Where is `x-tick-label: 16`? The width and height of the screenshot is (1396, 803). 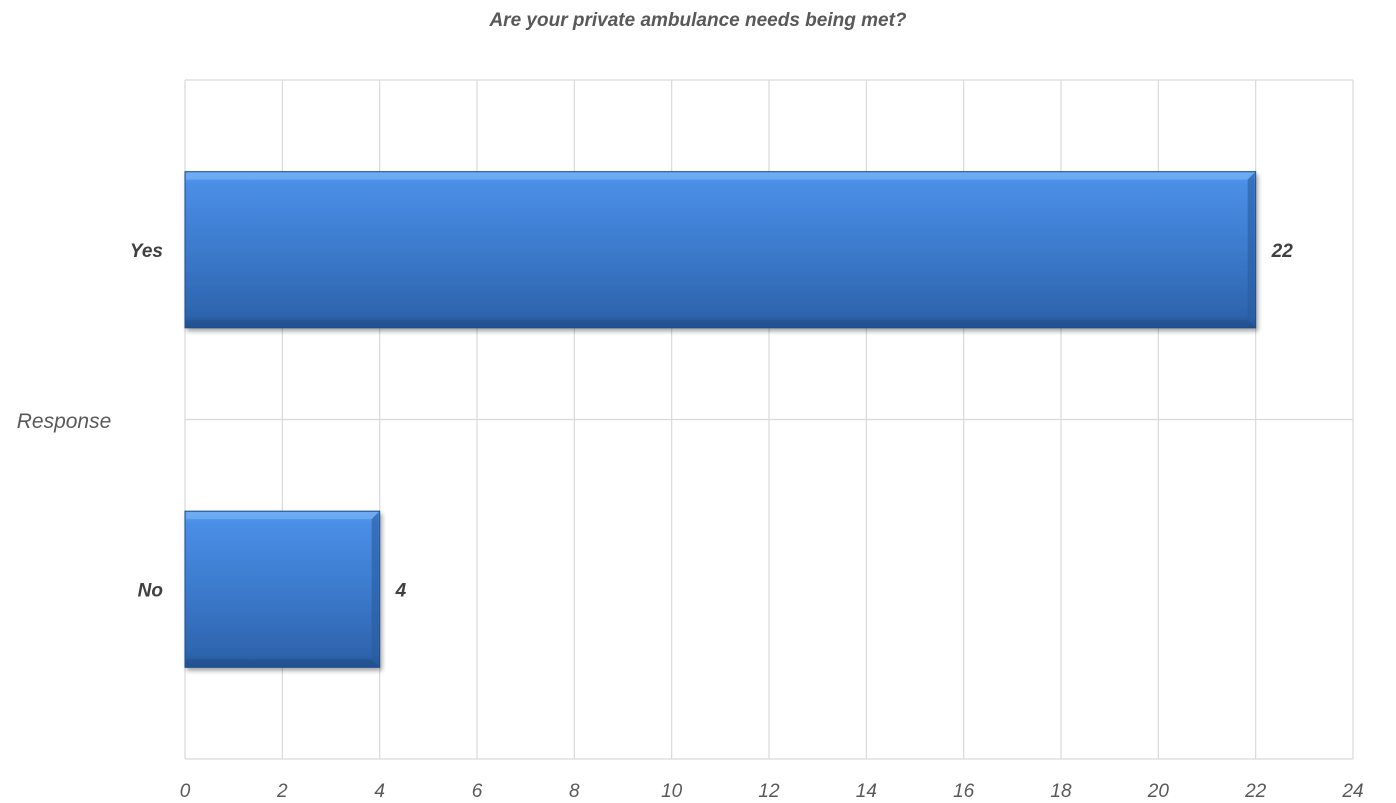
x-tick-label: 16 is located at coordinates (964, 791).